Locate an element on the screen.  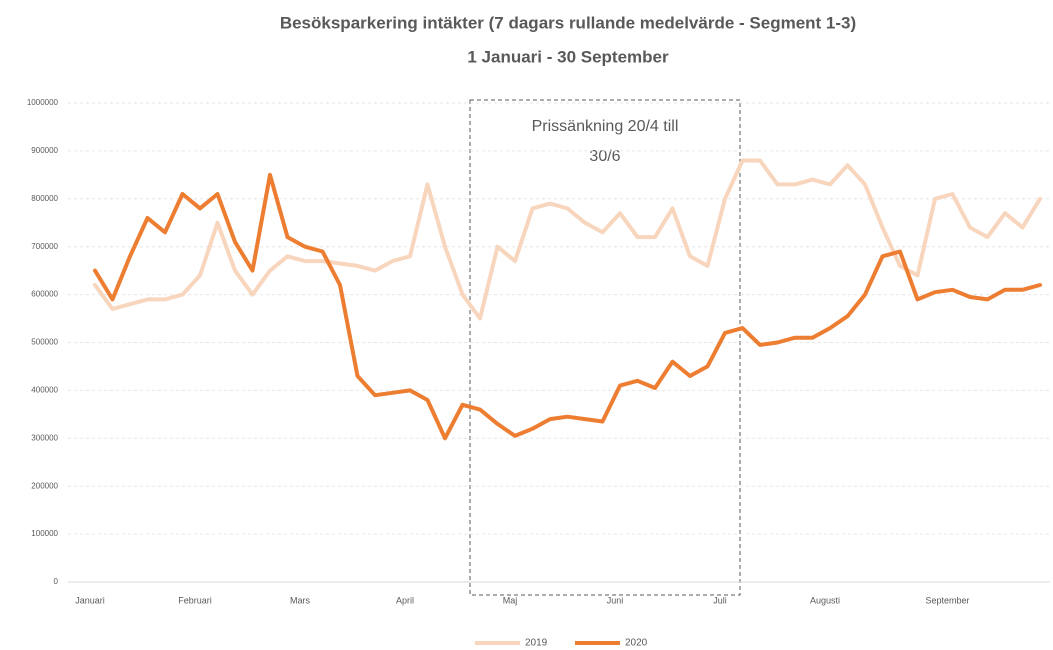
annotation-text: Prissänkning 20/4 till is located at coordinates (605, 126).